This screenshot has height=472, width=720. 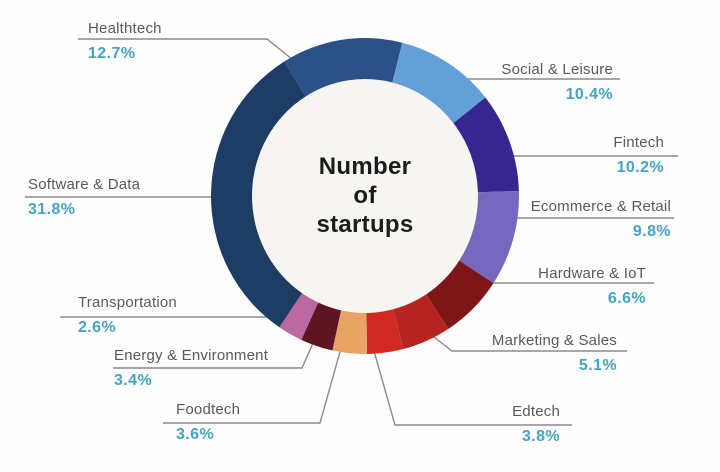 What do you see at coordinates (460, 294) in the screenshot?
I see `slice-hardware-iot` at bounding box center [460, 294].